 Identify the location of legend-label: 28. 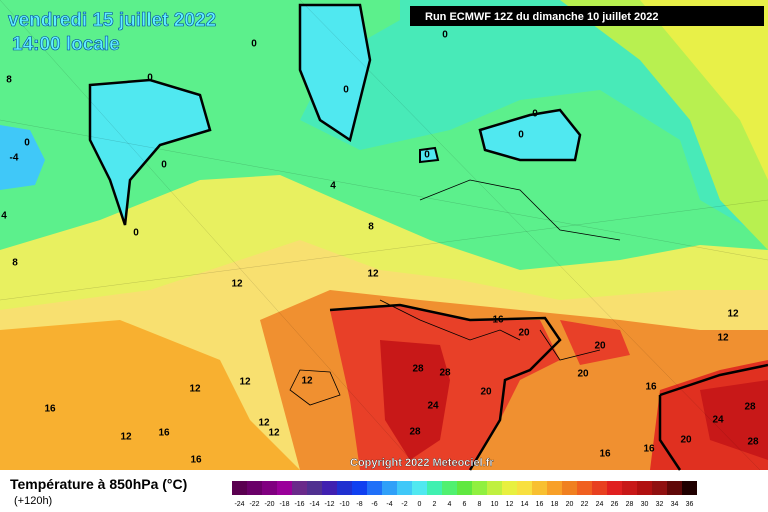
(630, 504).